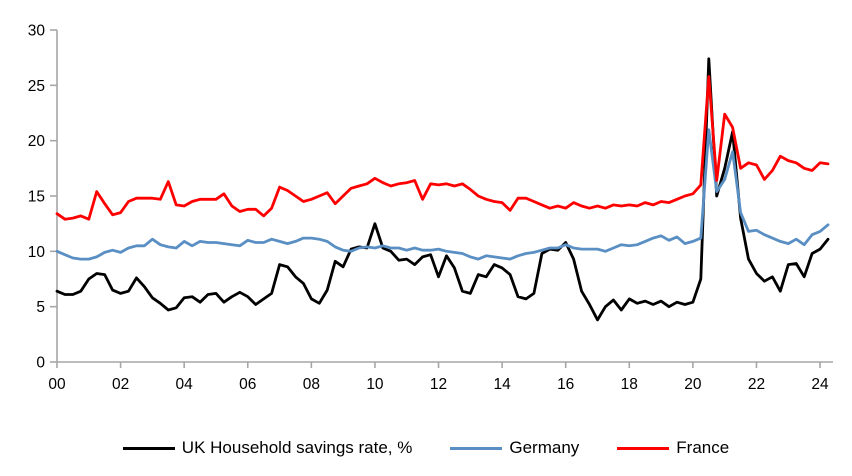  What do you see at coordinates (311, 384) in the screenshot?
I see `x-tick-label: 08` at bounding box center [311, 384].